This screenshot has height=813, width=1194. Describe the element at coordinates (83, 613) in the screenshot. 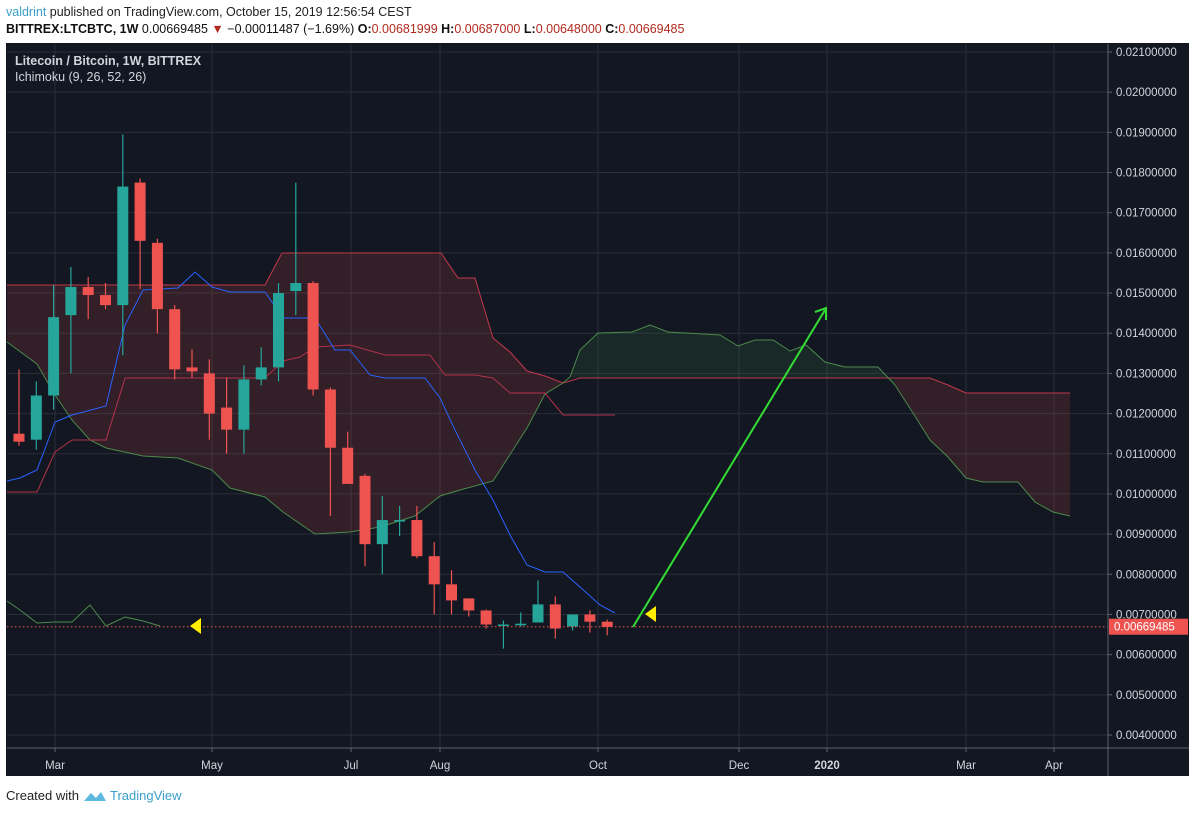

I see `chikou-span-line` at that location.